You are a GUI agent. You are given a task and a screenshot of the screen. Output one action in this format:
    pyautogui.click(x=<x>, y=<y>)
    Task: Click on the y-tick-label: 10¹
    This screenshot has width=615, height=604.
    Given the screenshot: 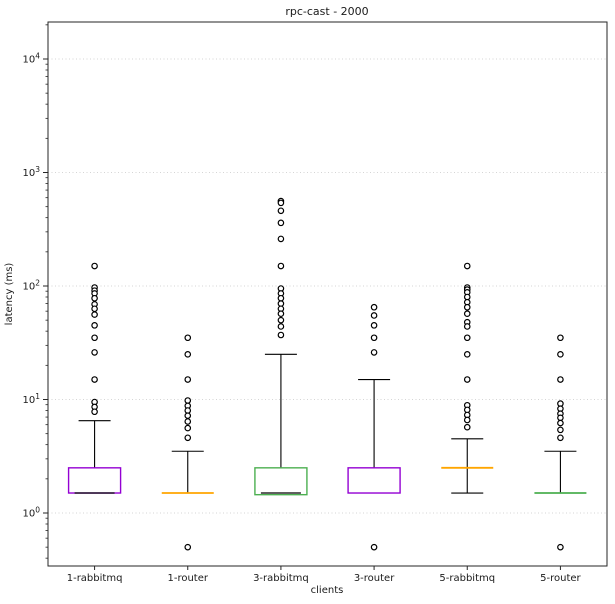 What is the action you would take?
    pyautogui.click(x=31, y=399)
    